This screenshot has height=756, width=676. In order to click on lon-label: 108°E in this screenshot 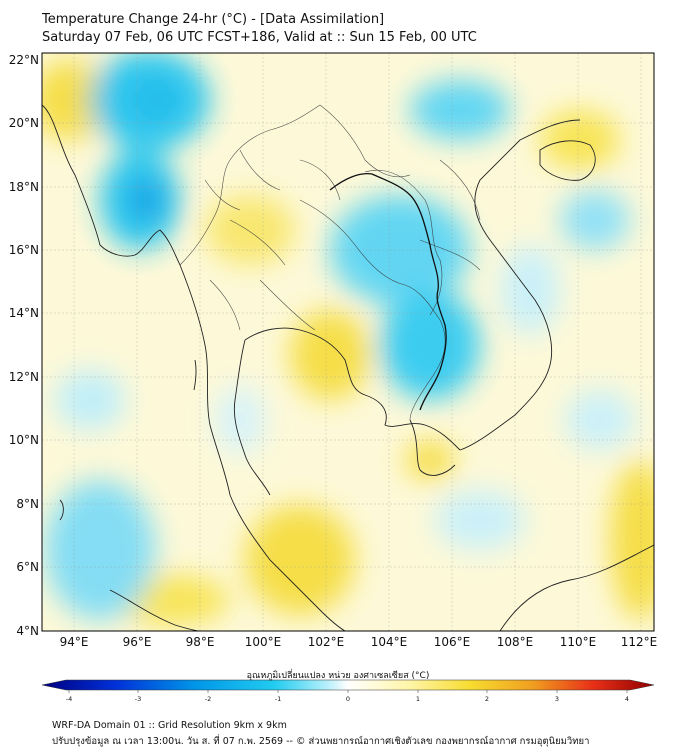, I will do `click(515, 642)`.